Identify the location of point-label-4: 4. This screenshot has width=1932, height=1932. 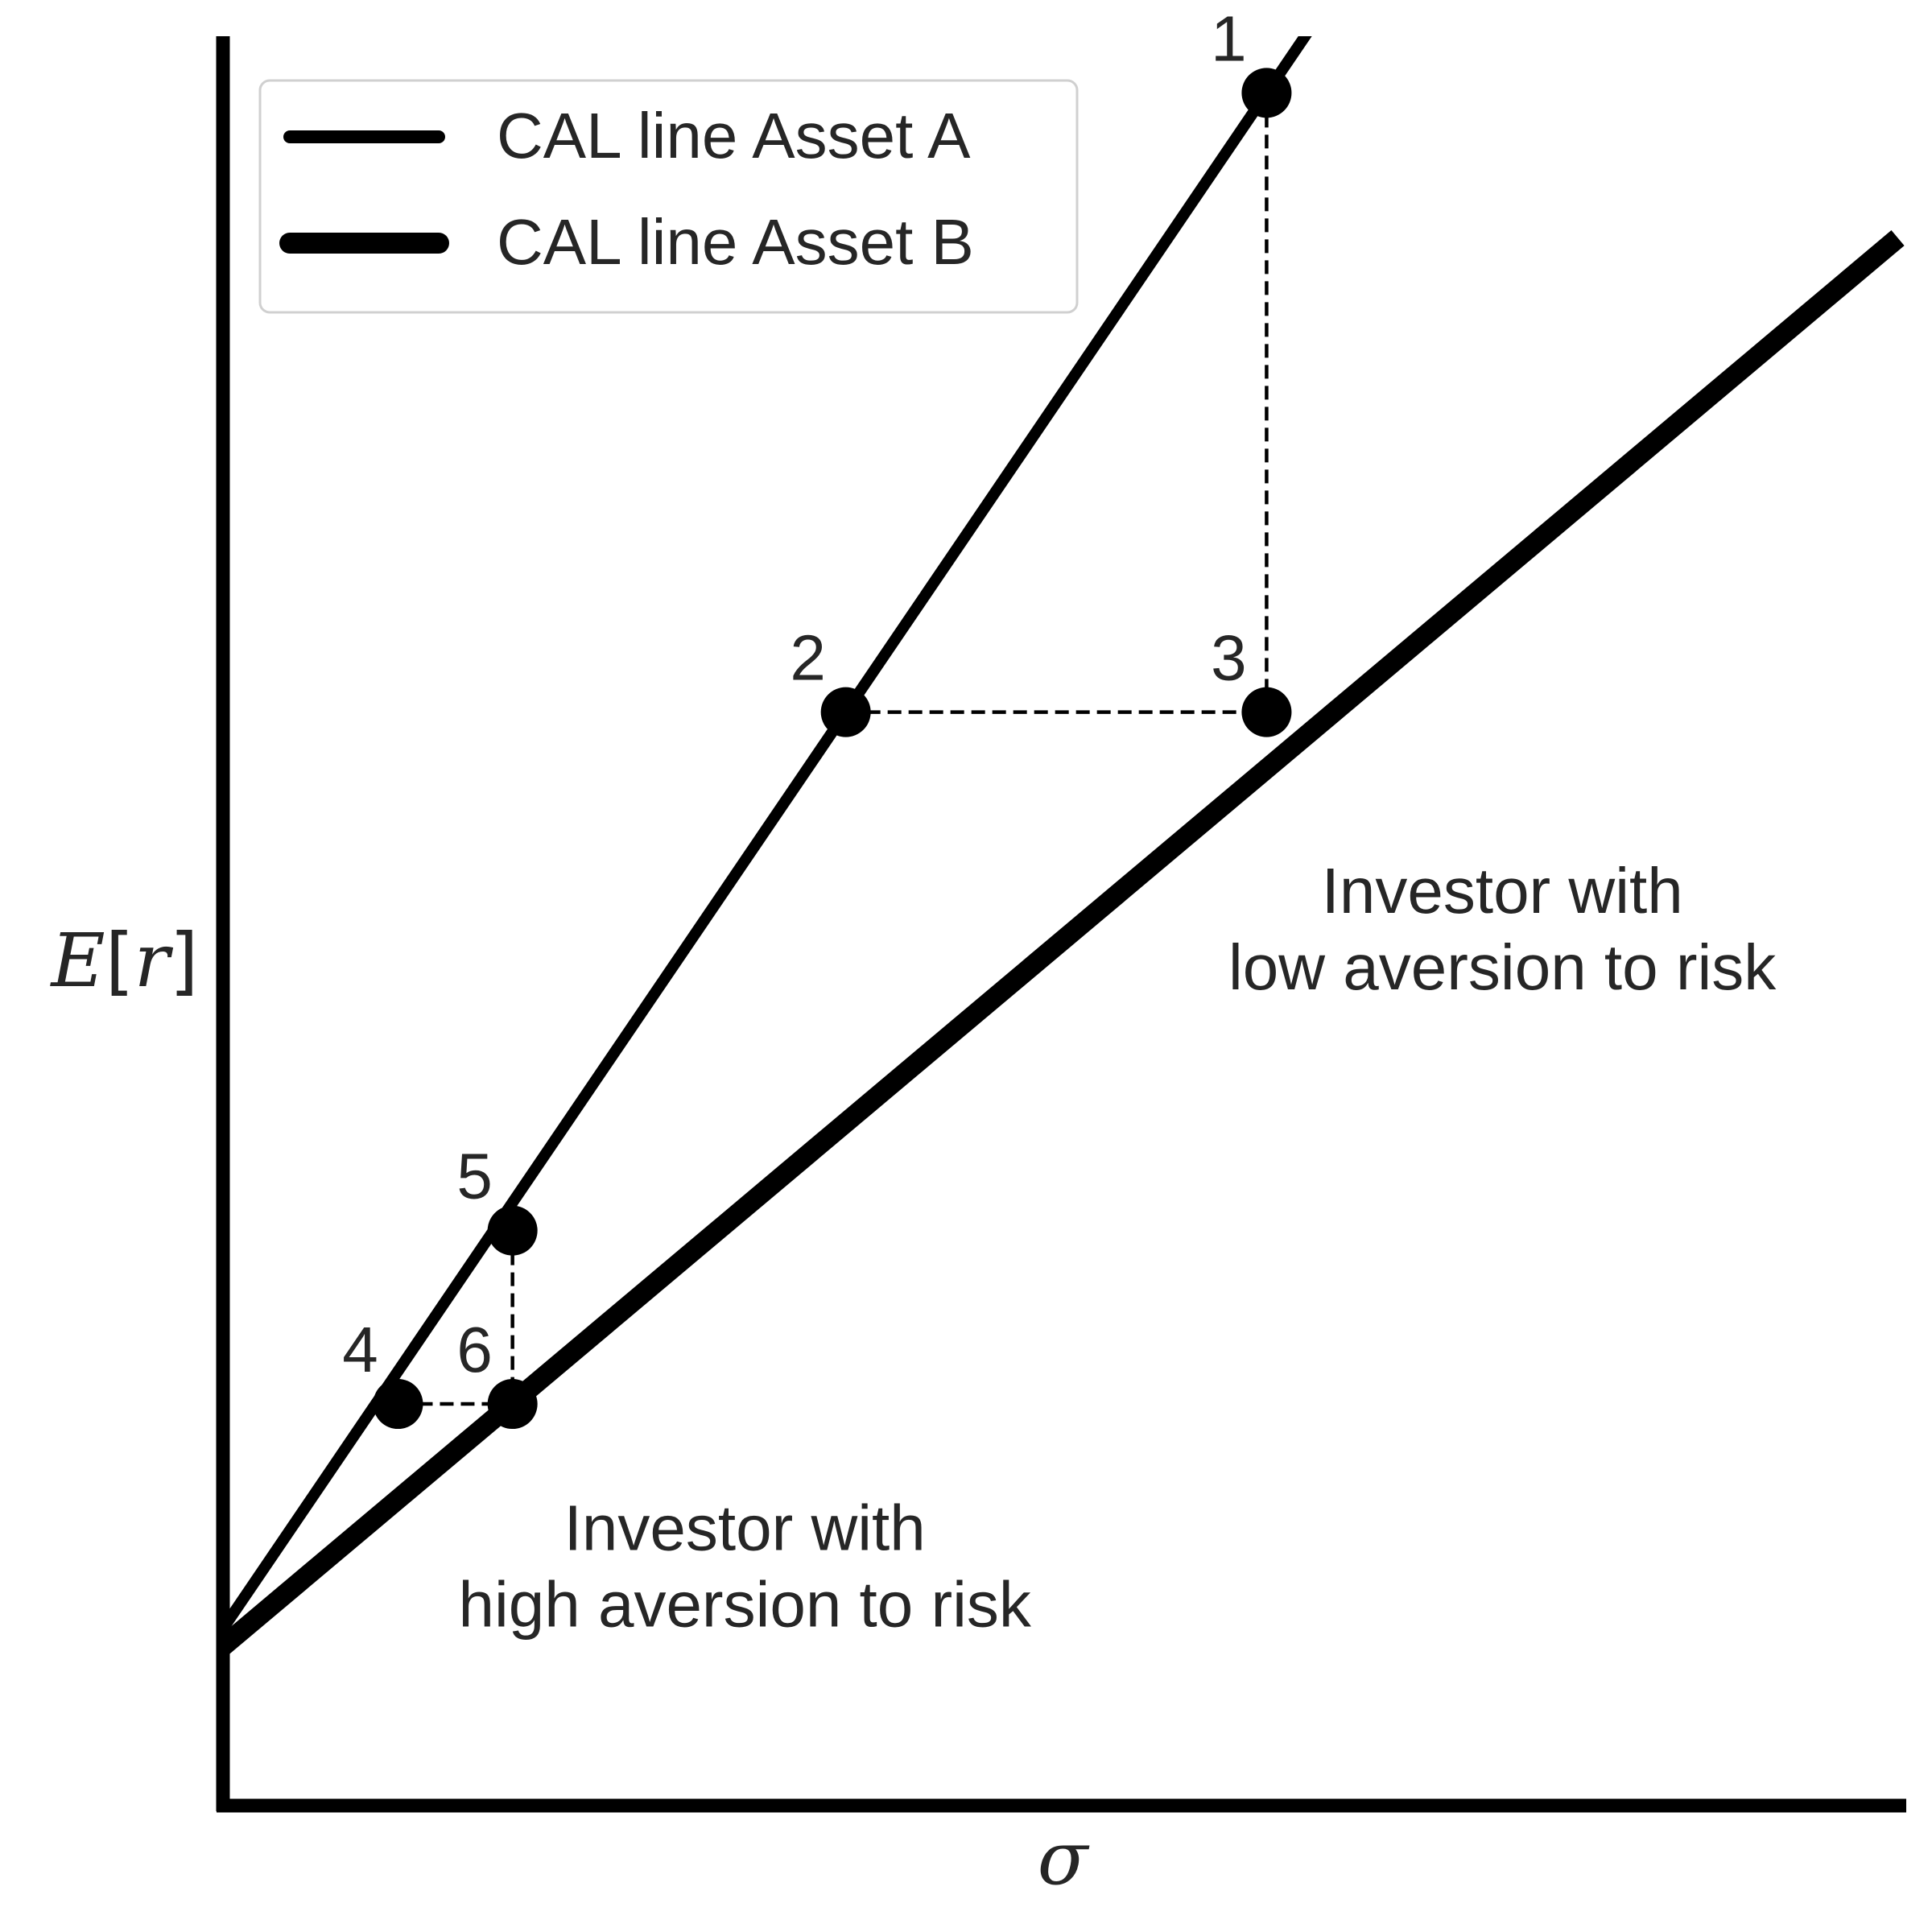
(360, 1349).